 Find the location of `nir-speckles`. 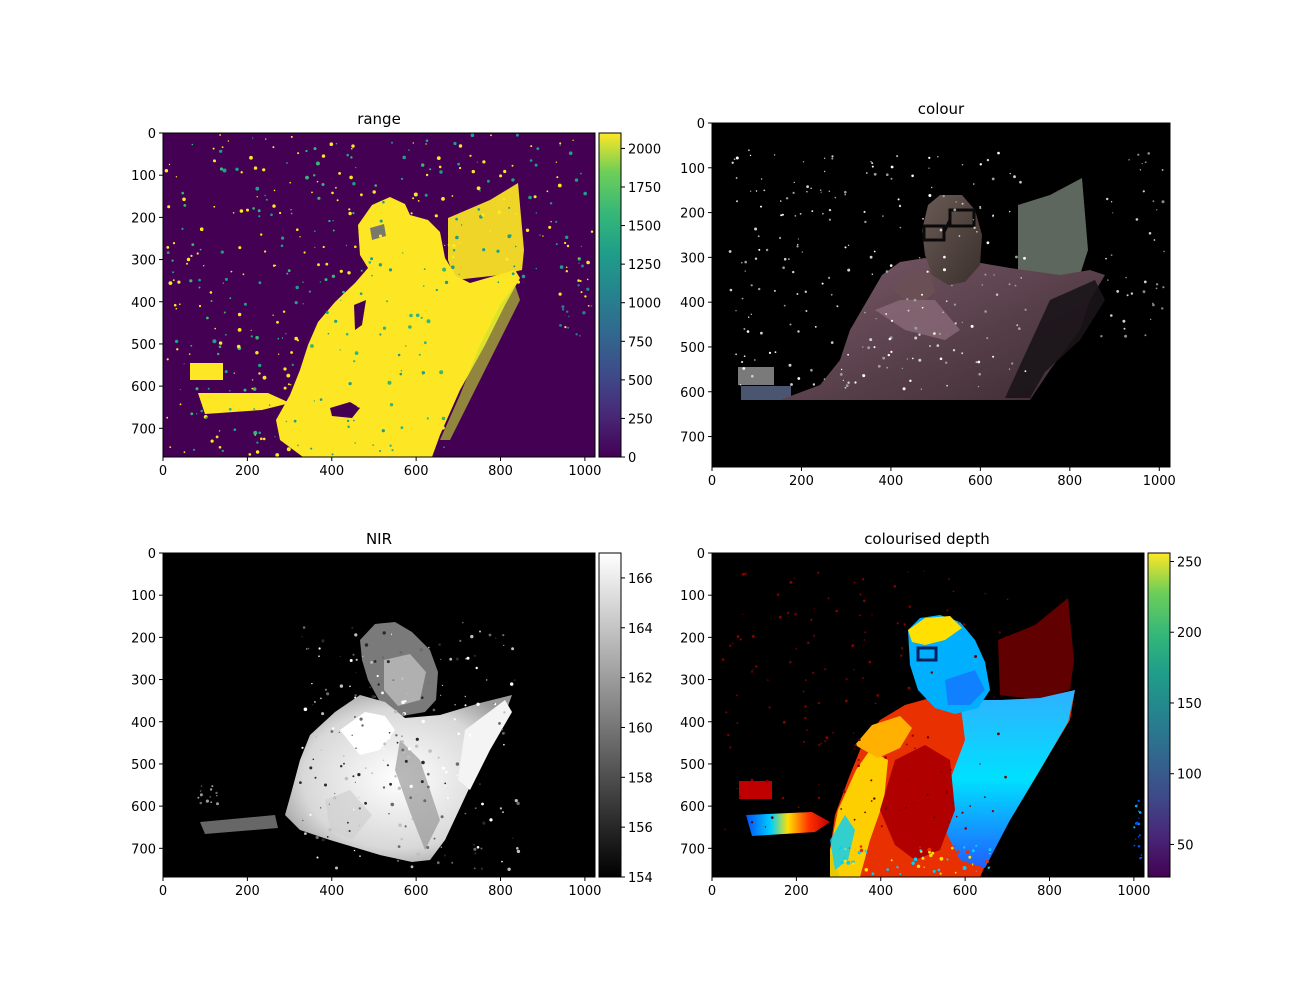

nir-speckles is located at coordinates (359, 746).